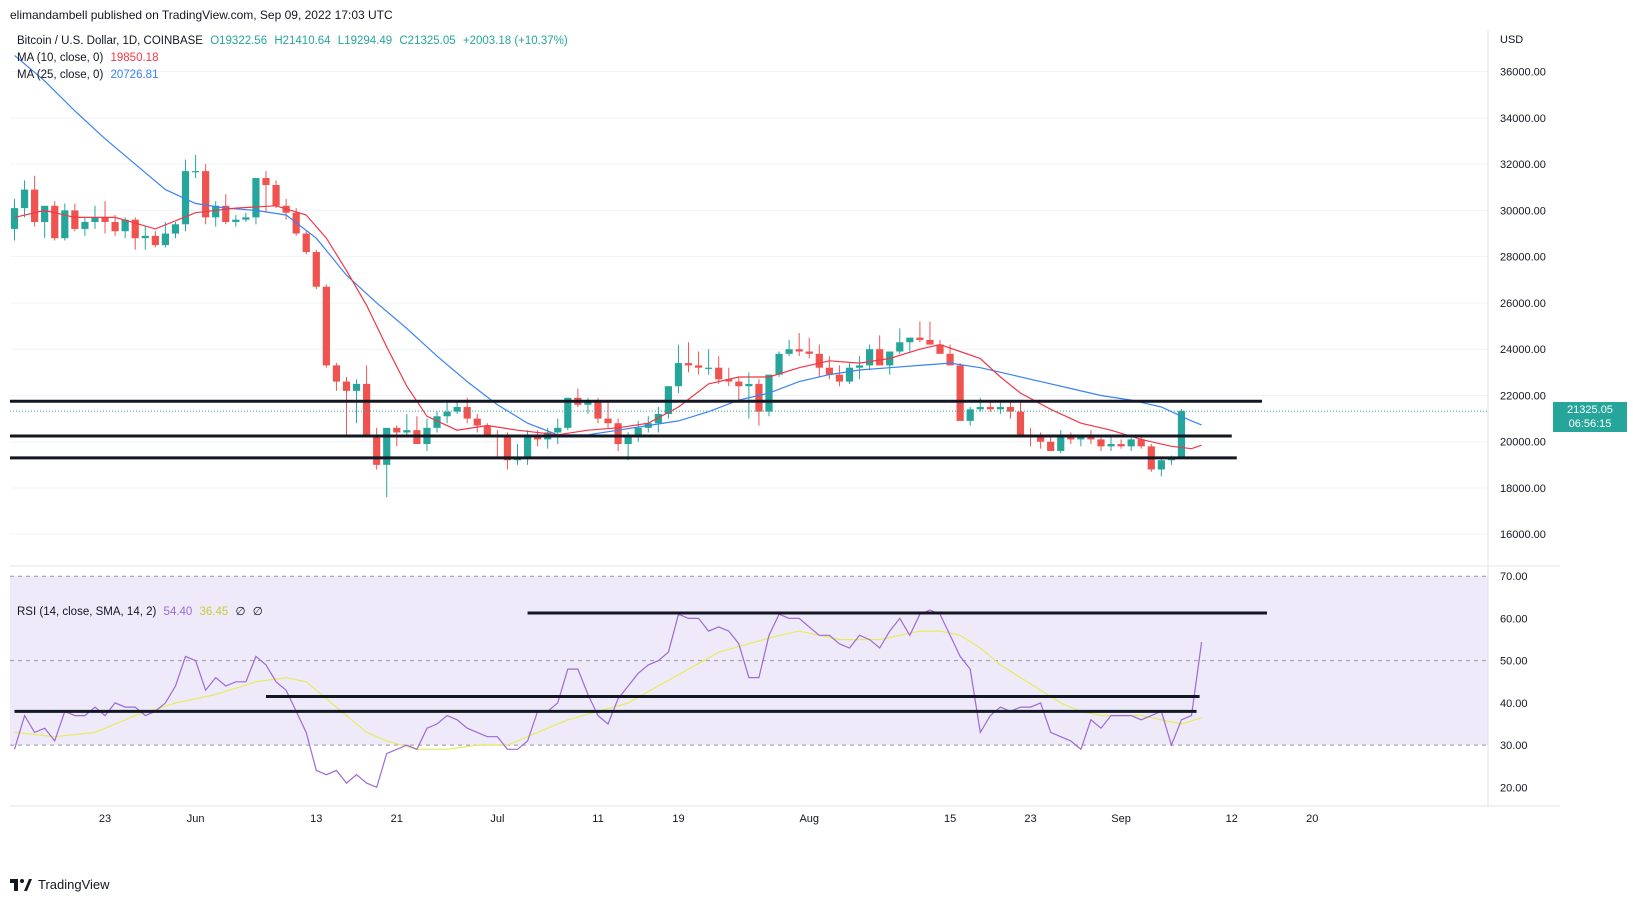 This screenshot has width=1633, height=901. Describe the element at coordinates (597, 819) in the screenshot. I see `time-tick-label: 11` at that location.